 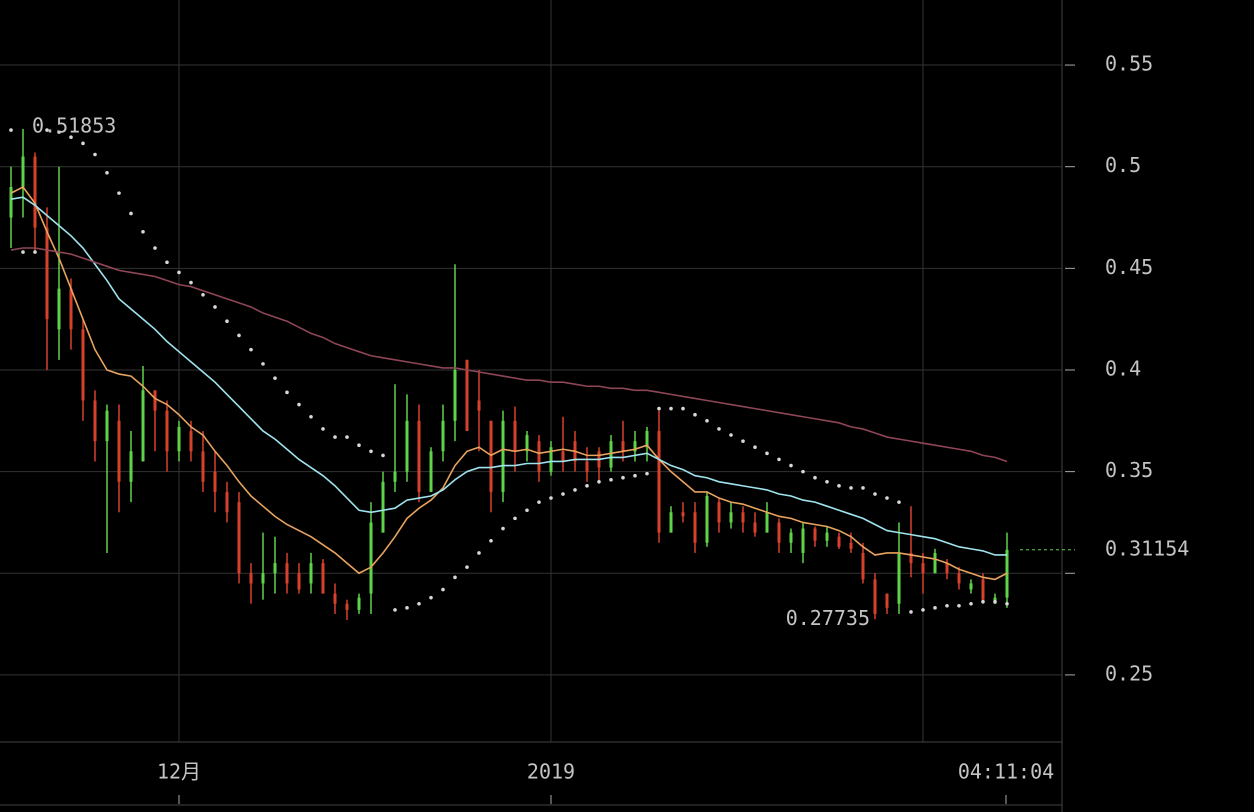 What do you see at coordinates (1123, 165) in the screenshot?
I see `y-tick-label: 0.5` at bounding box center [1123, 165].